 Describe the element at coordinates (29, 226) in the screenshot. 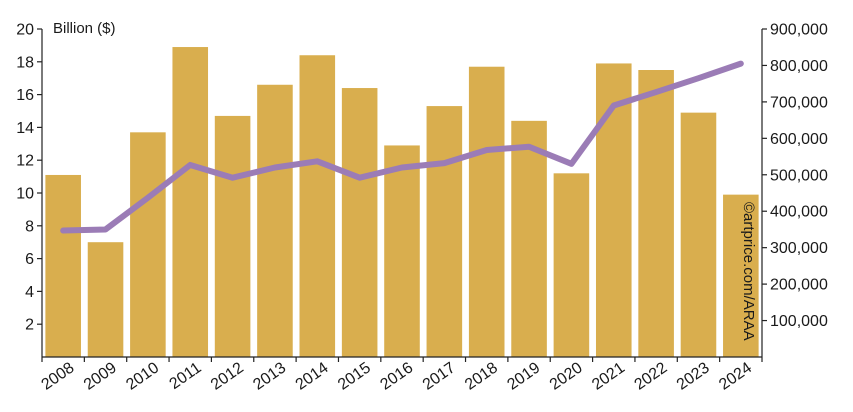

I see `left-tick-label: 8` at that location.